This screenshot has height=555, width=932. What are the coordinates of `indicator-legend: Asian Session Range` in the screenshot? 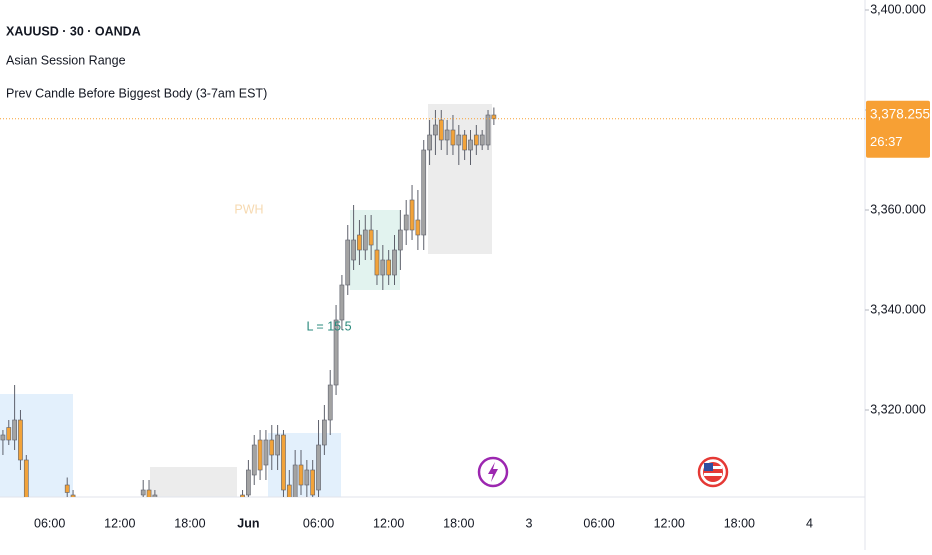 It's located at (66, 60).